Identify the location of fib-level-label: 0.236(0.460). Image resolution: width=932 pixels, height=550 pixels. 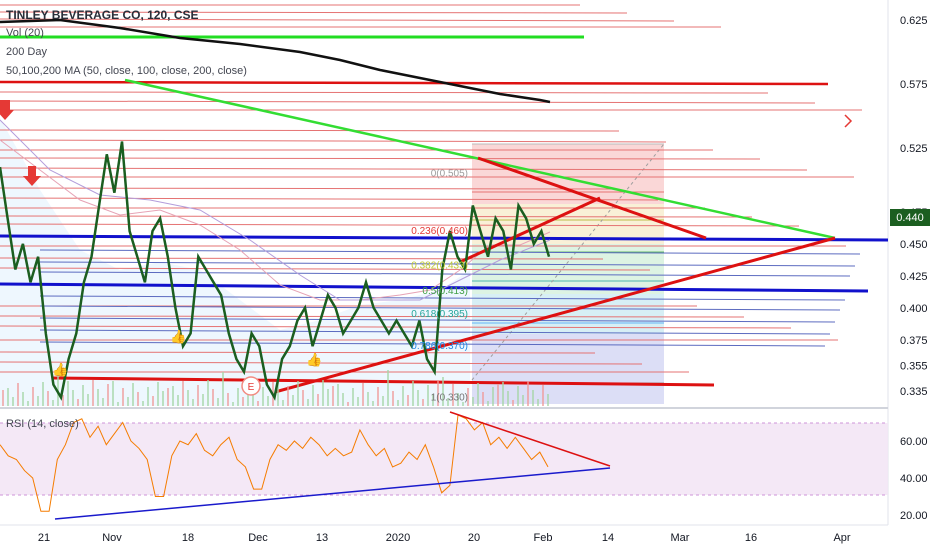
(439, 231).